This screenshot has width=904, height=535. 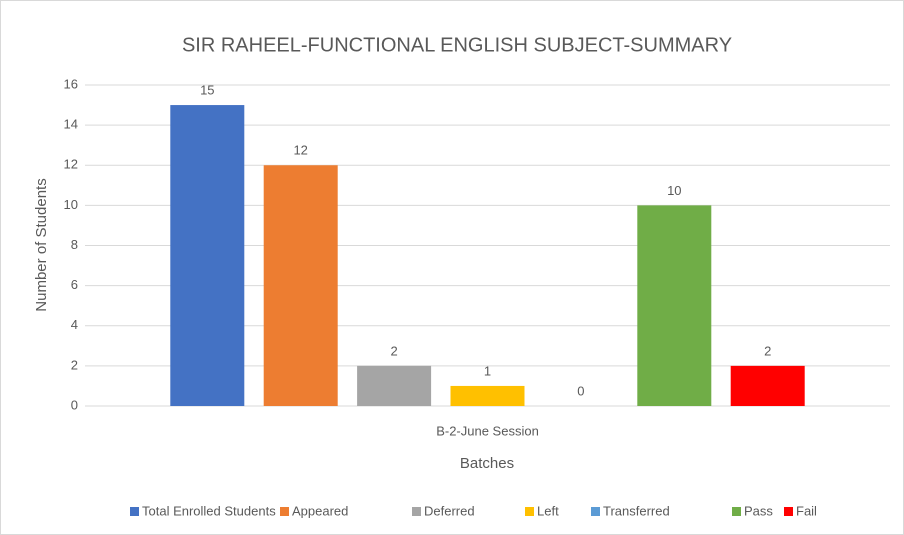 What do you see at coordinates (674, 190) in the screenshot?
I see `data-label: 10` at bounding box center [674, 190].